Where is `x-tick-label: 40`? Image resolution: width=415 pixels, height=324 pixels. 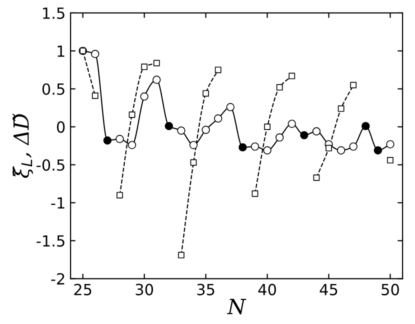 x-tick-label: 40 is located at coordinates (267, 290).